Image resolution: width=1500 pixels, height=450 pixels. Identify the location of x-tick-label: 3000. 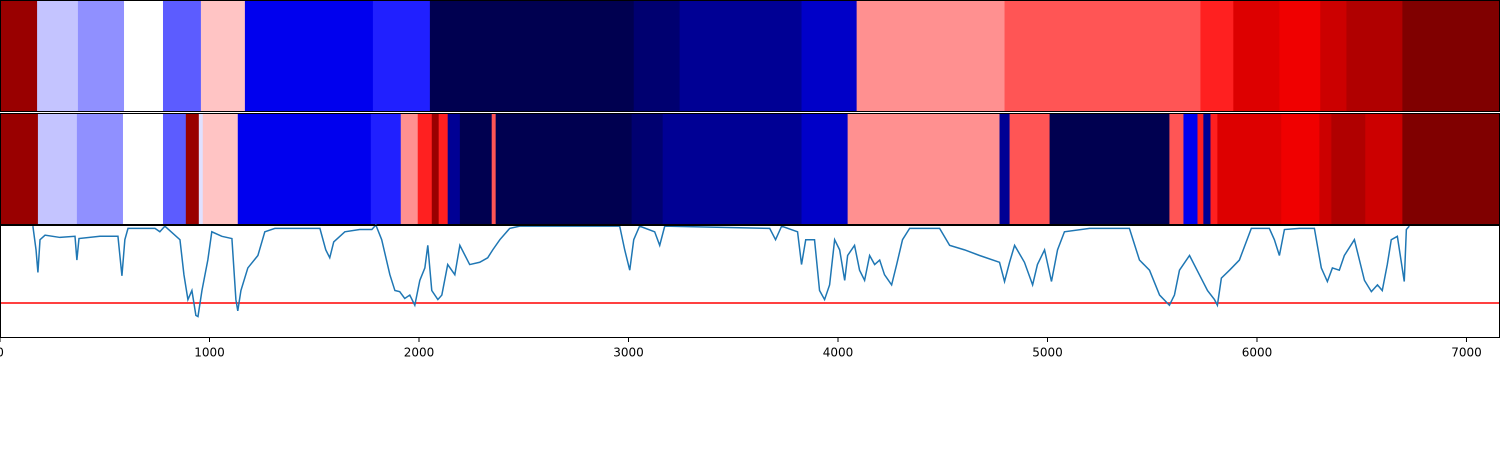
(628, 353).